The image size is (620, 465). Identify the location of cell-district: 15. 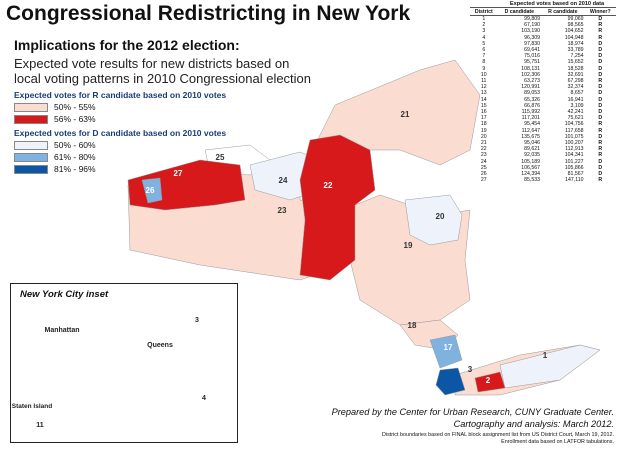
(483, 105).